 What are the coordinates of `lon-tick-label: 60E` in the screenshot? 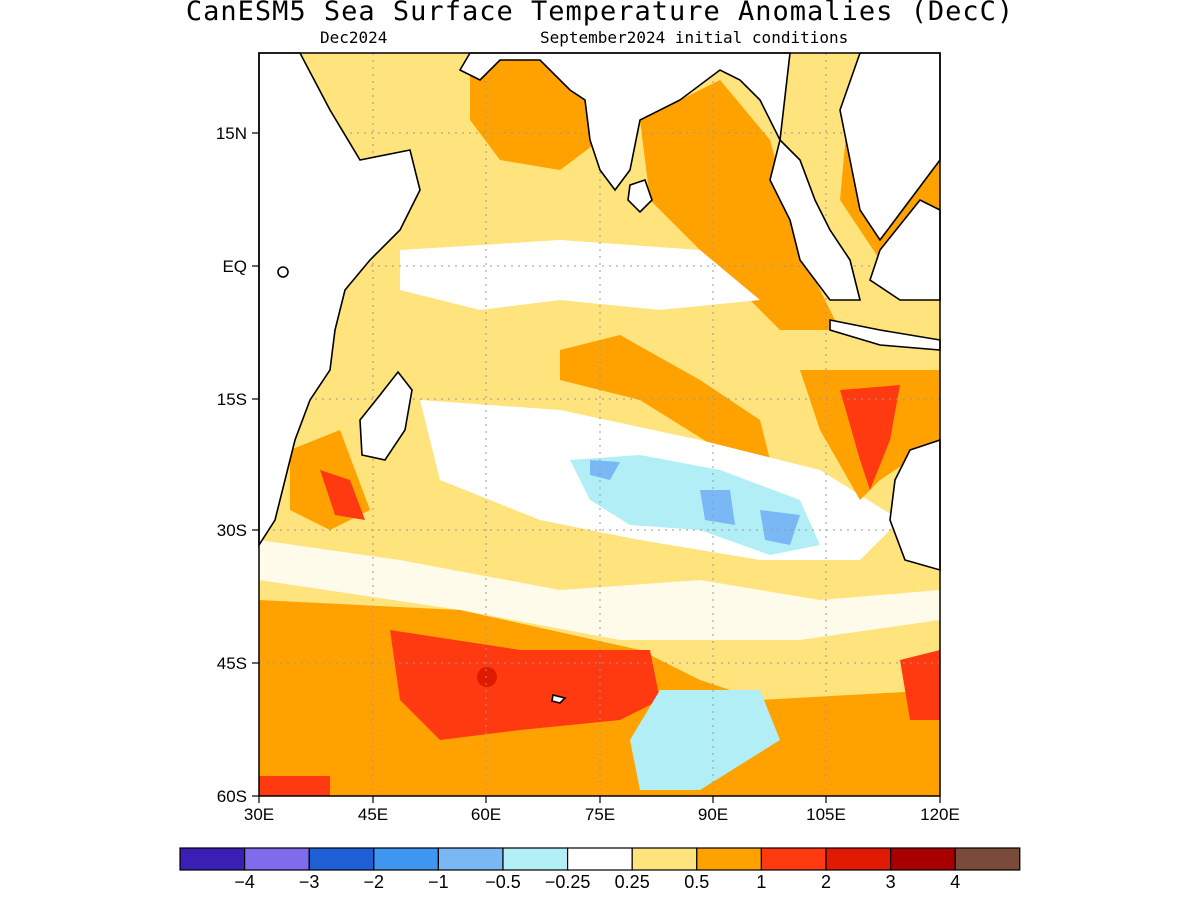 It's located at (486, 814).